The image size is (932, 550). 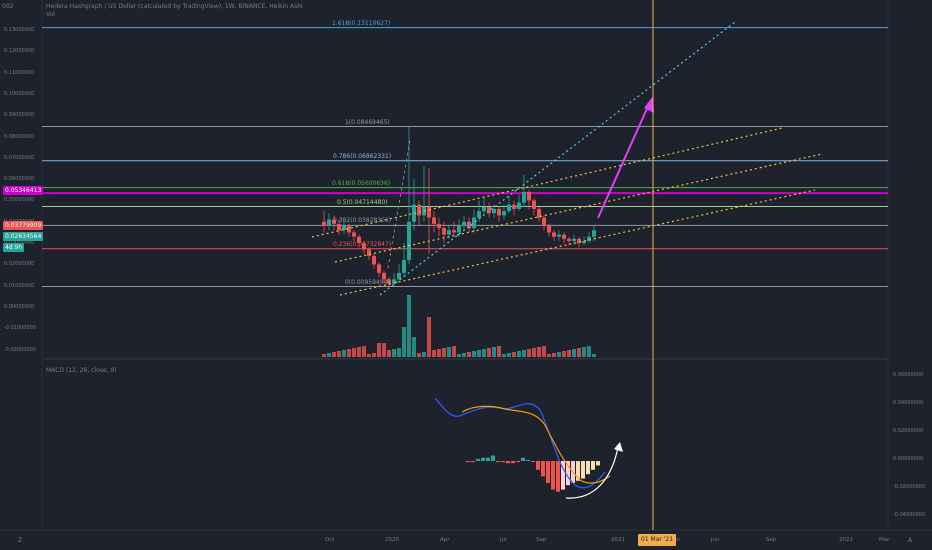 What do you see at coordinates (908, 403) in the screenshot?
I see `right-axis-tick: 0.04000000` at bounding box center [908, 403].